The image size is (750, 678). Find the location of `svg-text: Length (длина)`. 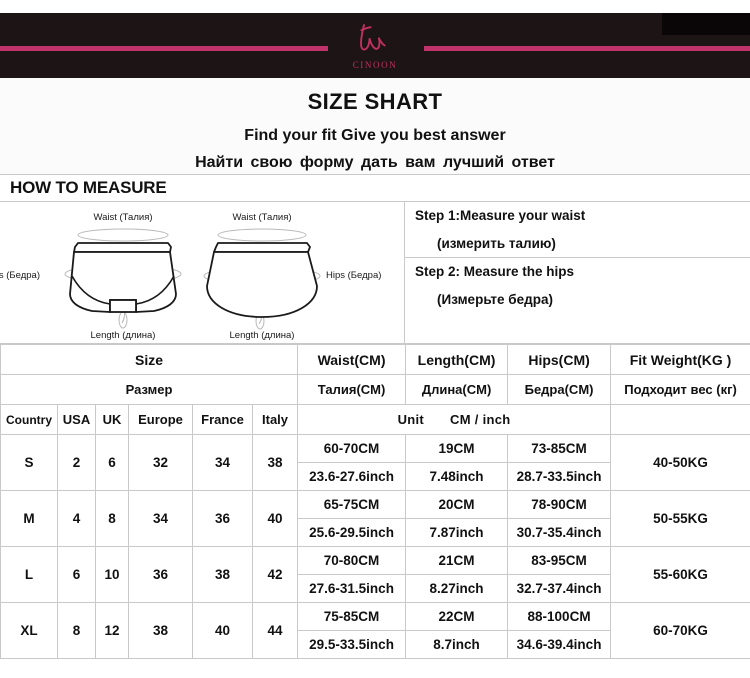

svg-text: Length (длина) is located at coordinates (123, 335).